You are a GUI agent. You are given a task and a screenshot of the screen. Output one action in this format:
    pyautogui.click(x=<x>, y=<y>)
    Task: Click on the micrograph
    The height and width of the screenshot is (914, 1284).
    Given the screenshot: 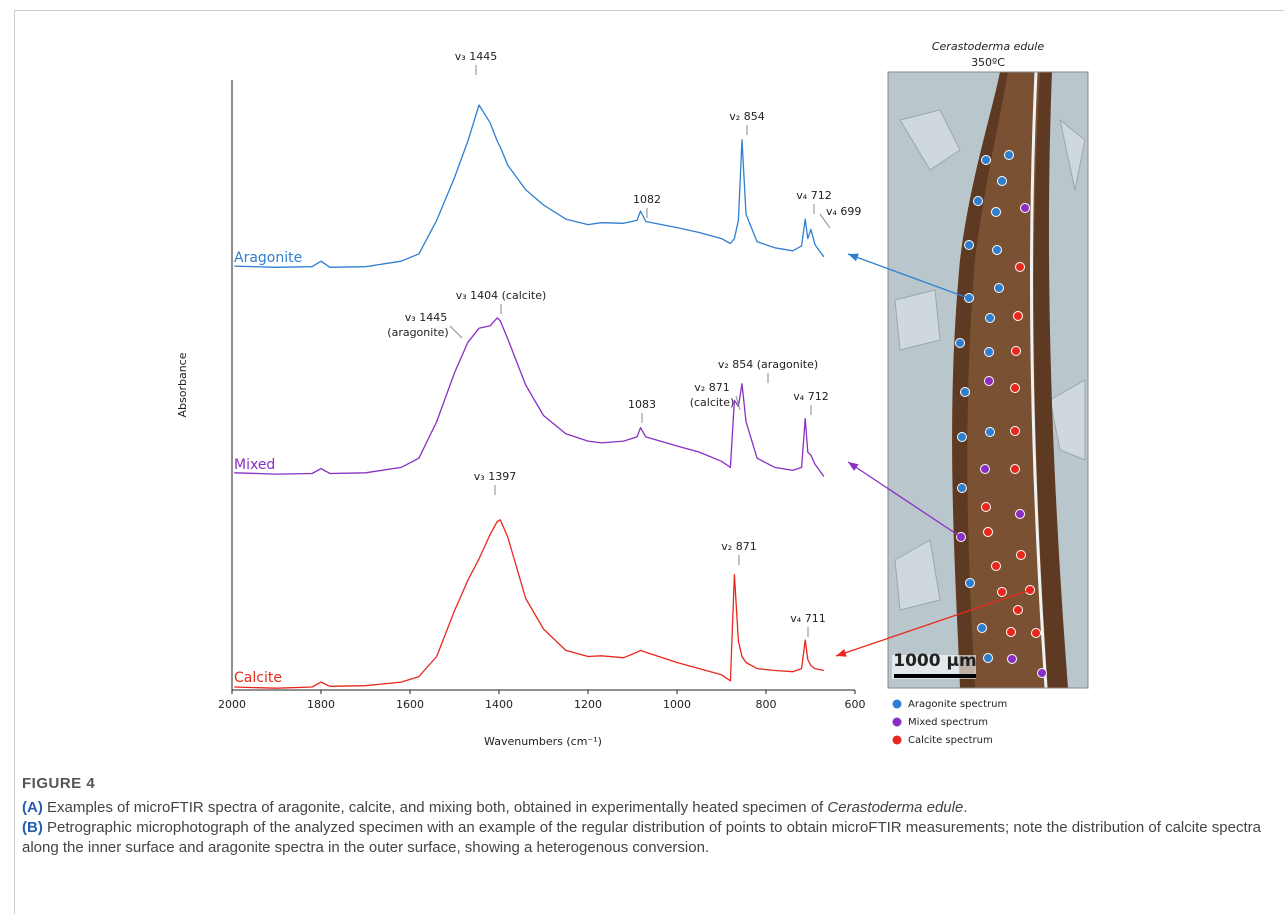 What is the action you would take?
    pyautogui.click(x=988, y=380)
    